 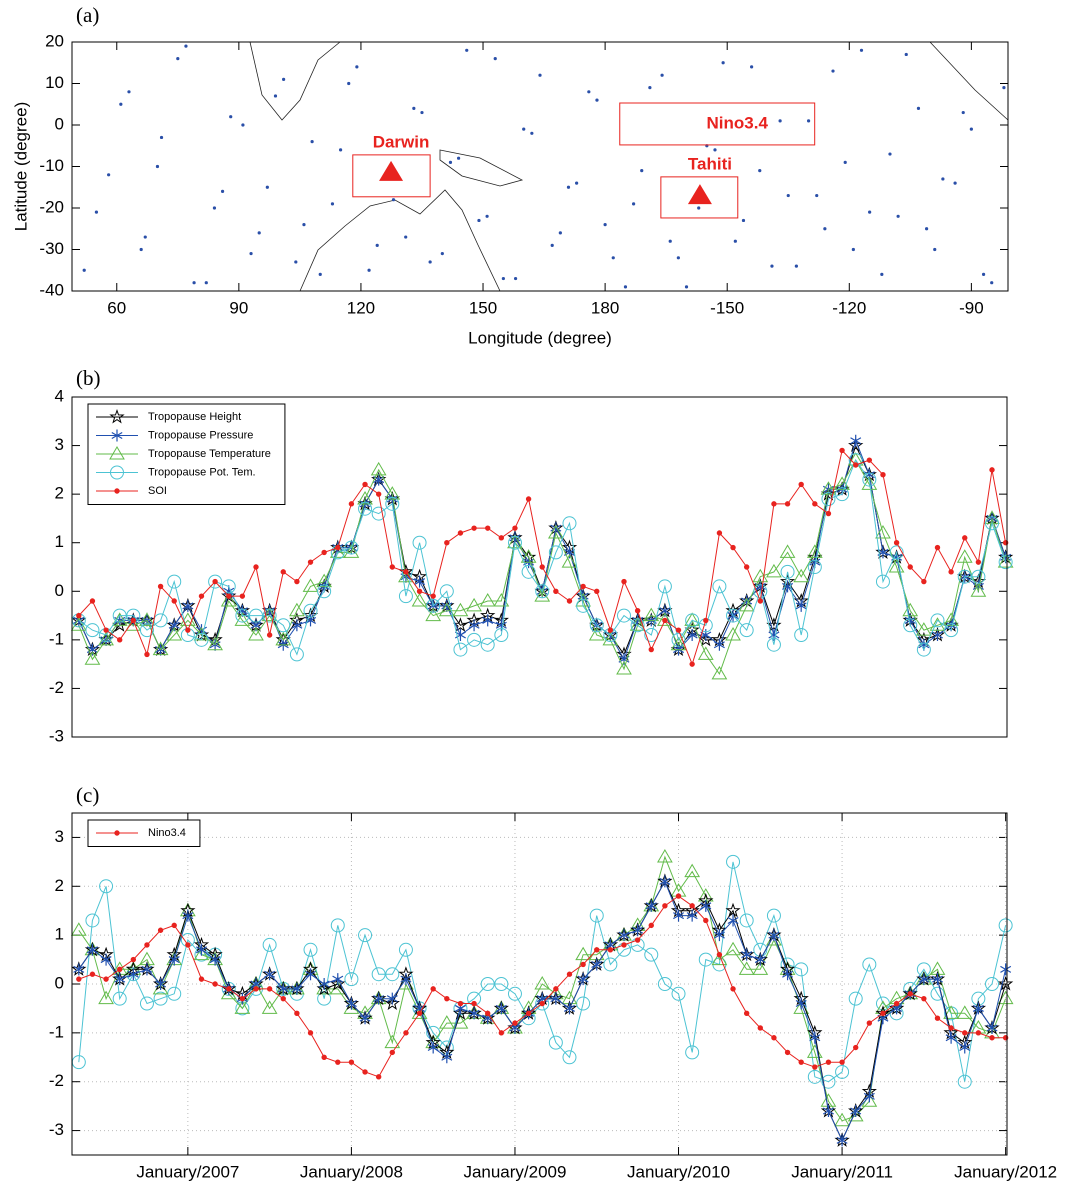 What do you see at coordinates (56, 1129) in the screenshot?
I see `y-tick-label: -3` at bounding box center [56, 1129].